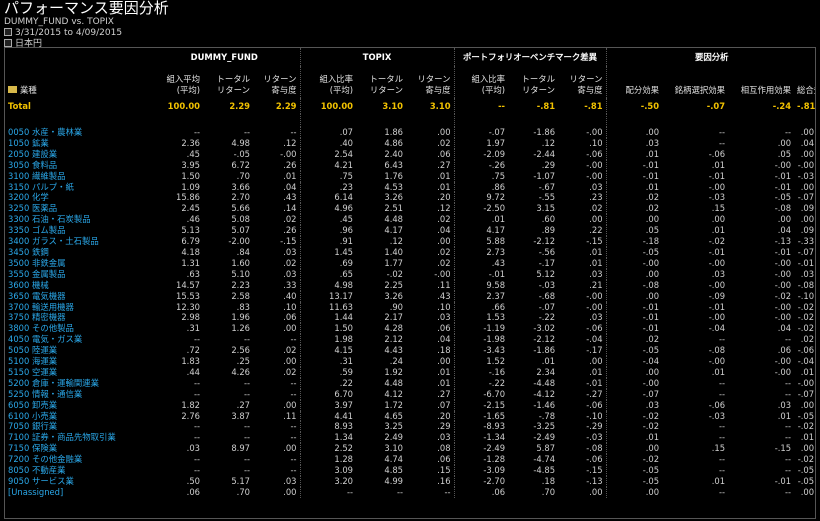  I want to click on sector-name: 0050 水産・農林業, so click(45, 132).